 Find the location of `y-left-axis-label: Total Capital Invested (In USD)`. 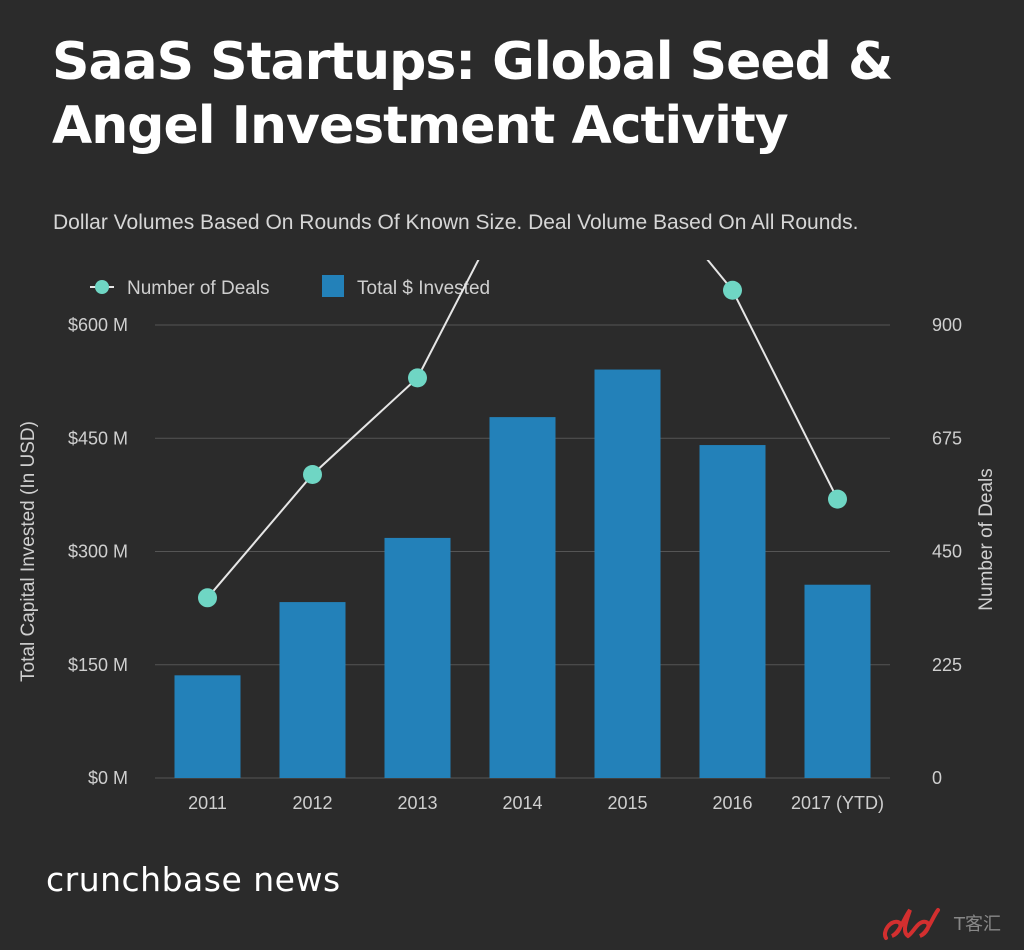

y-left-axis-label: Total Capital Invested (In USD) is located at coordinates (28, 551).